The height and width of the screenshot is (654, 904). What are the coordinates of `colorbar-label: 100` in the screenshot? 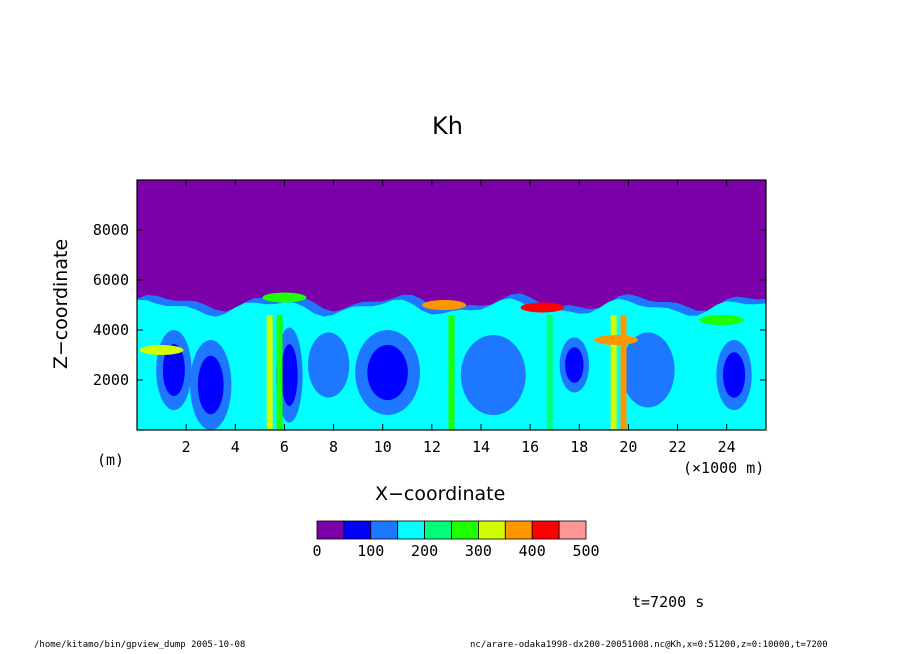 It's located at (370, 551).